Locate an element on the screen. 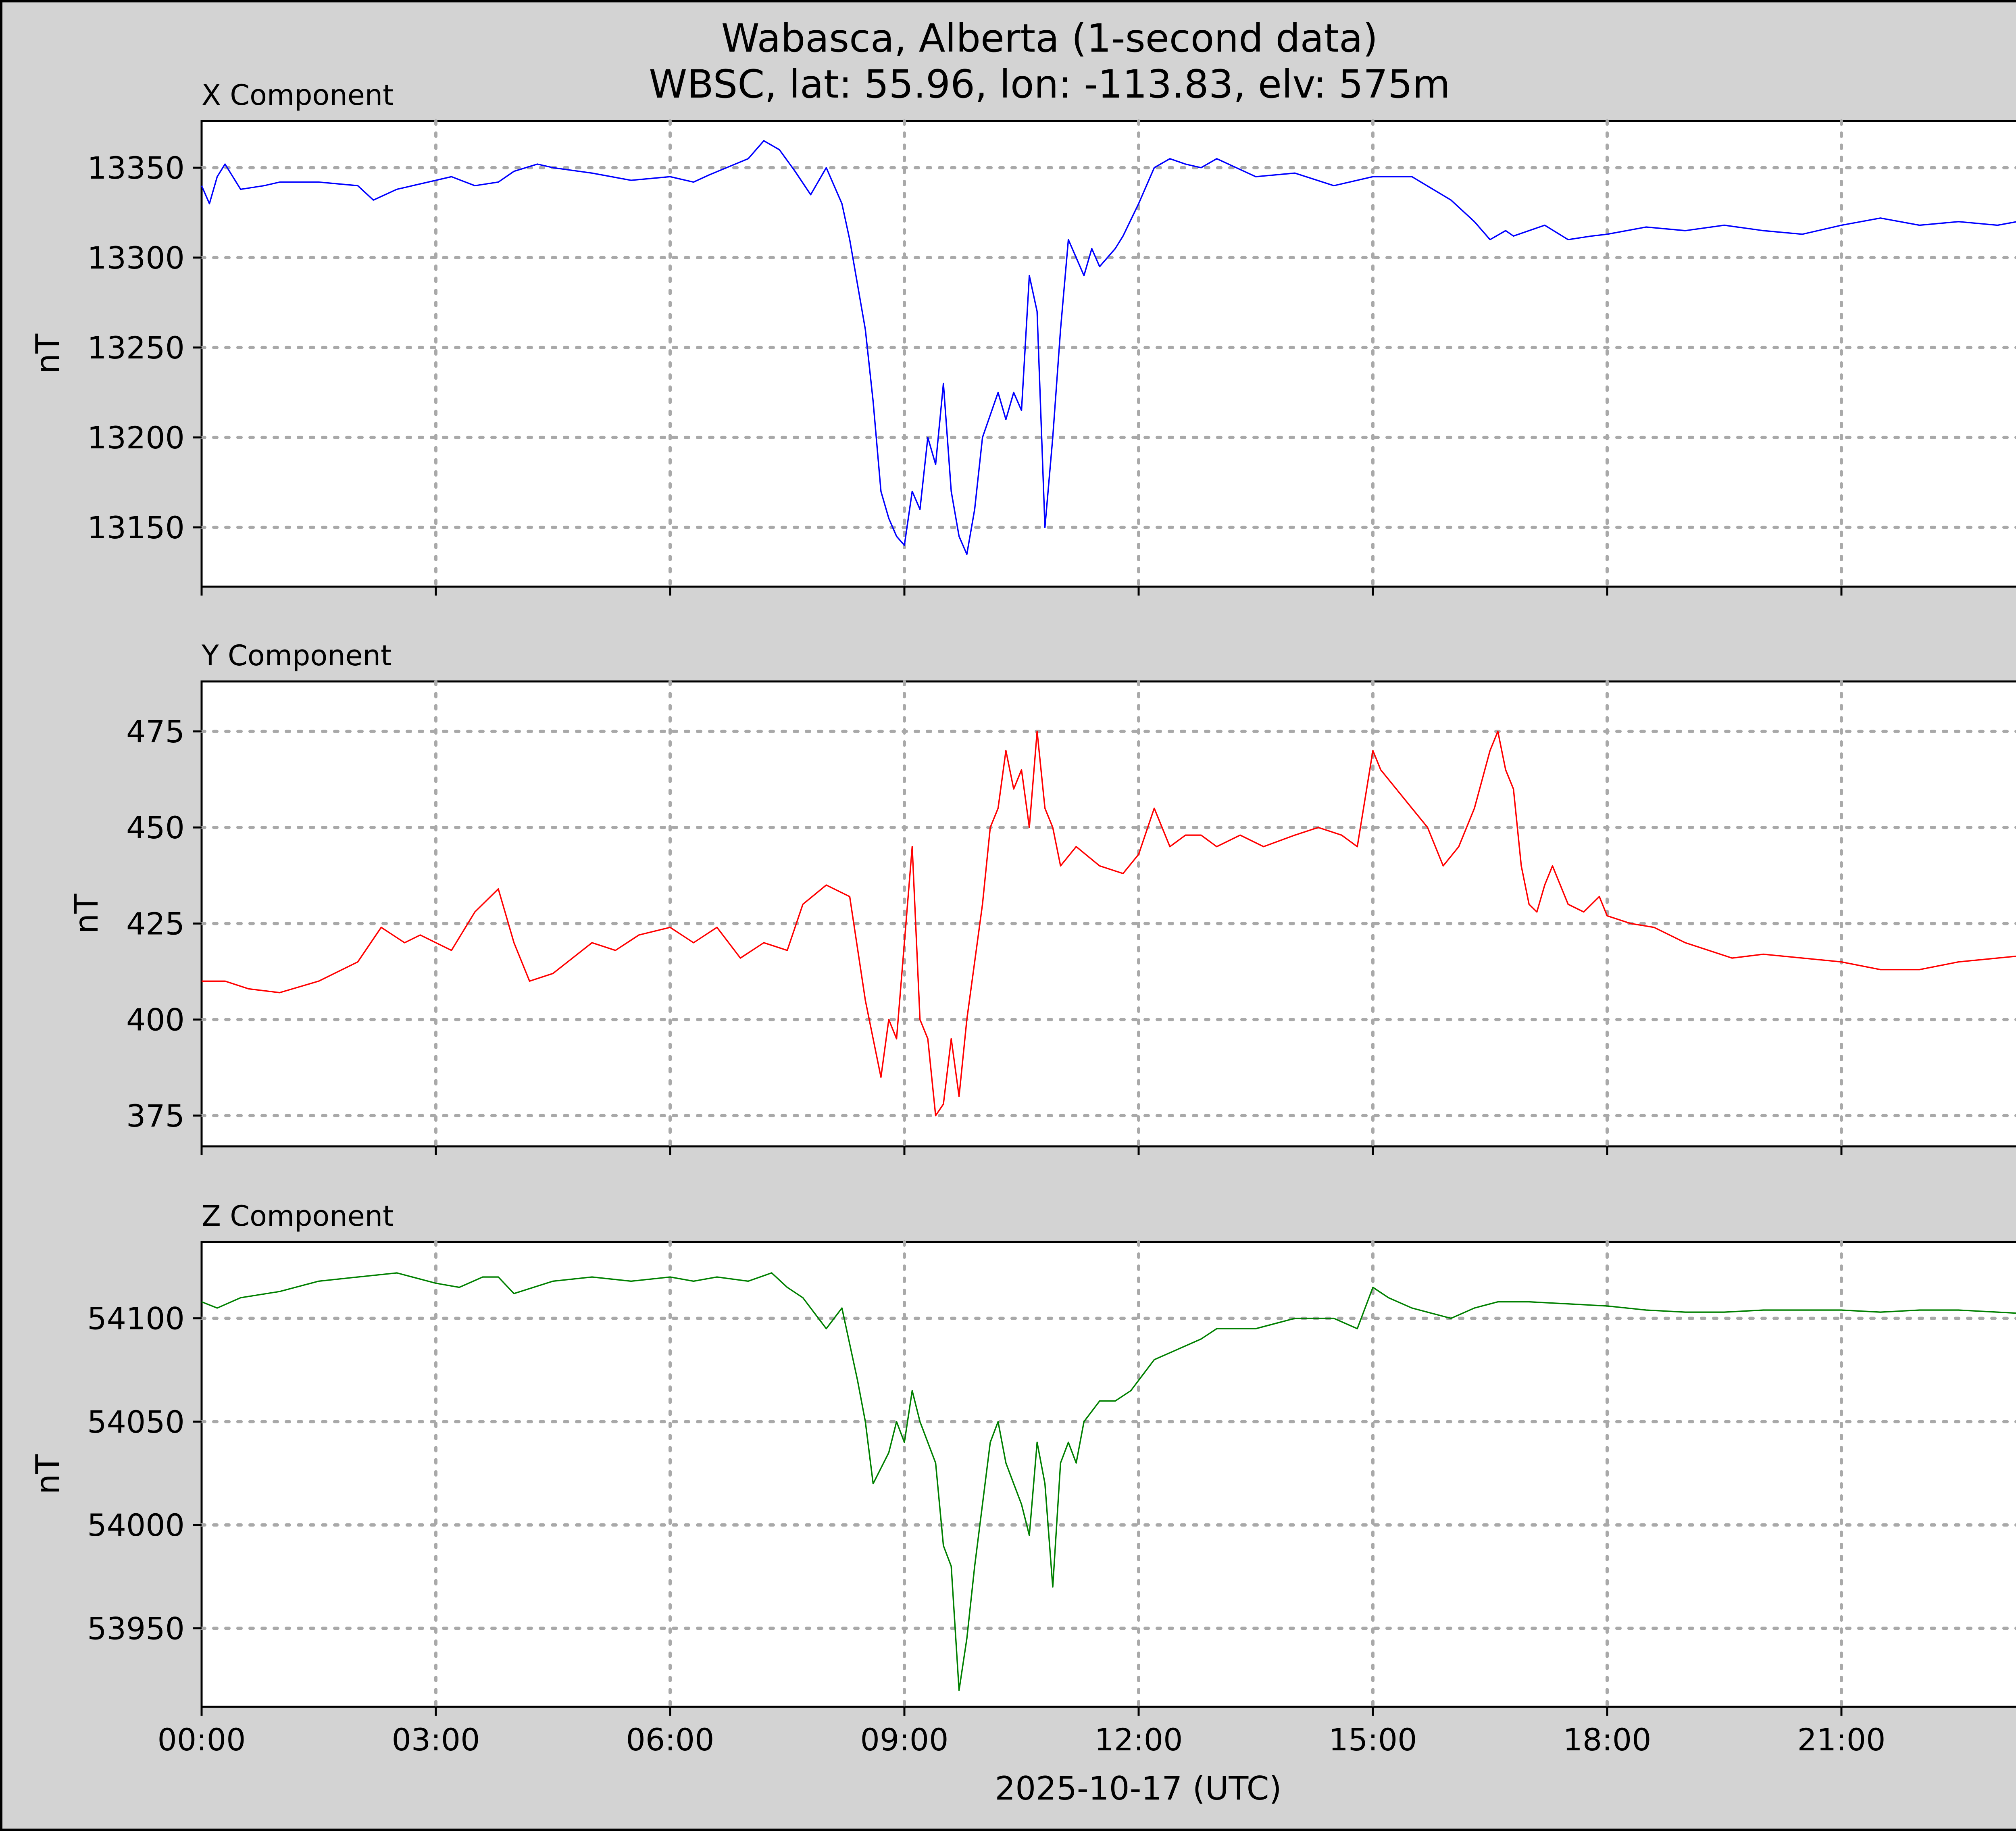  y-tick-label: 400 is located at coordinates (155, 1020).